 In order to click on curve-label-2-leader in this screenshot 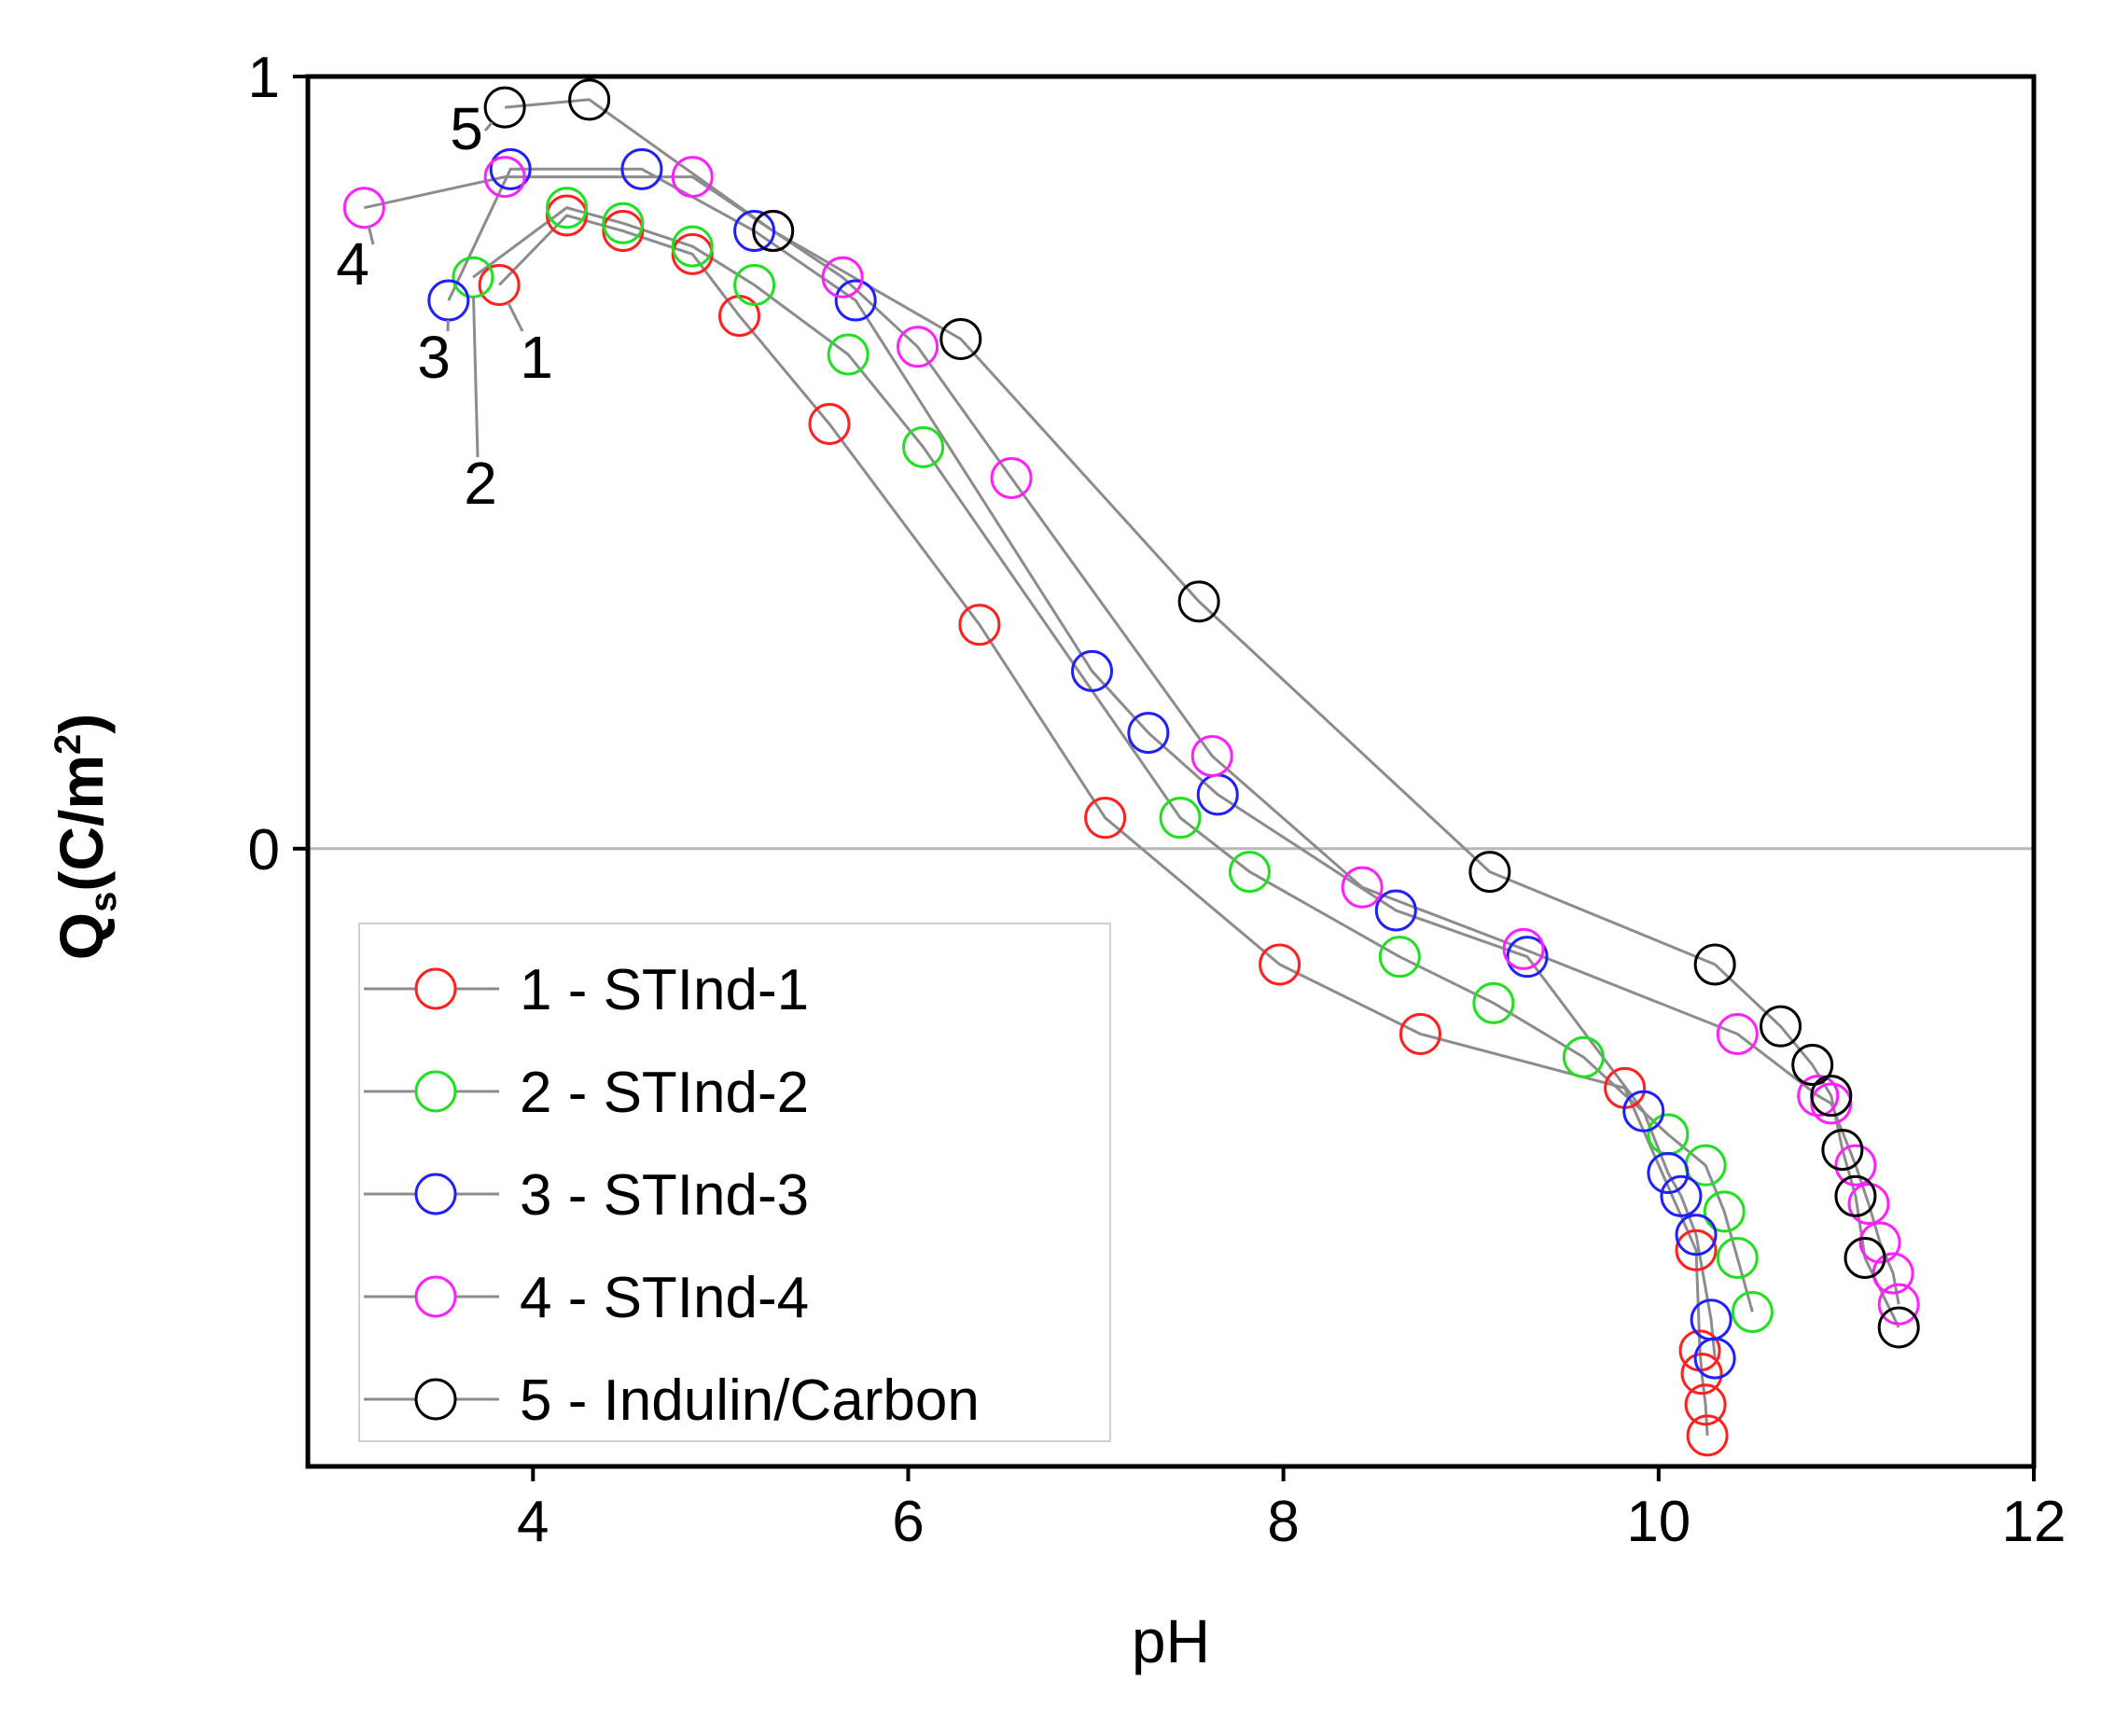, I will do `click(476, 377)`.